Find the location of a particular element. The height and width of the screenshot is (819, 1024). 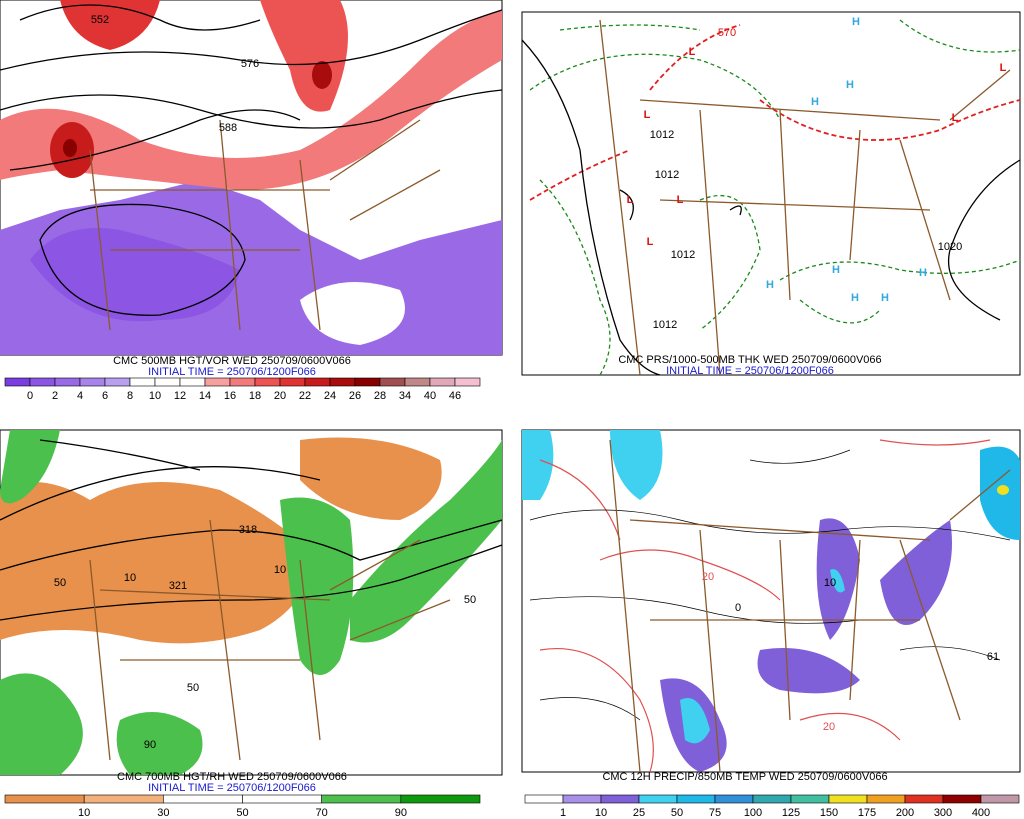

map-label: 61 is located at coordinates (993, 657).